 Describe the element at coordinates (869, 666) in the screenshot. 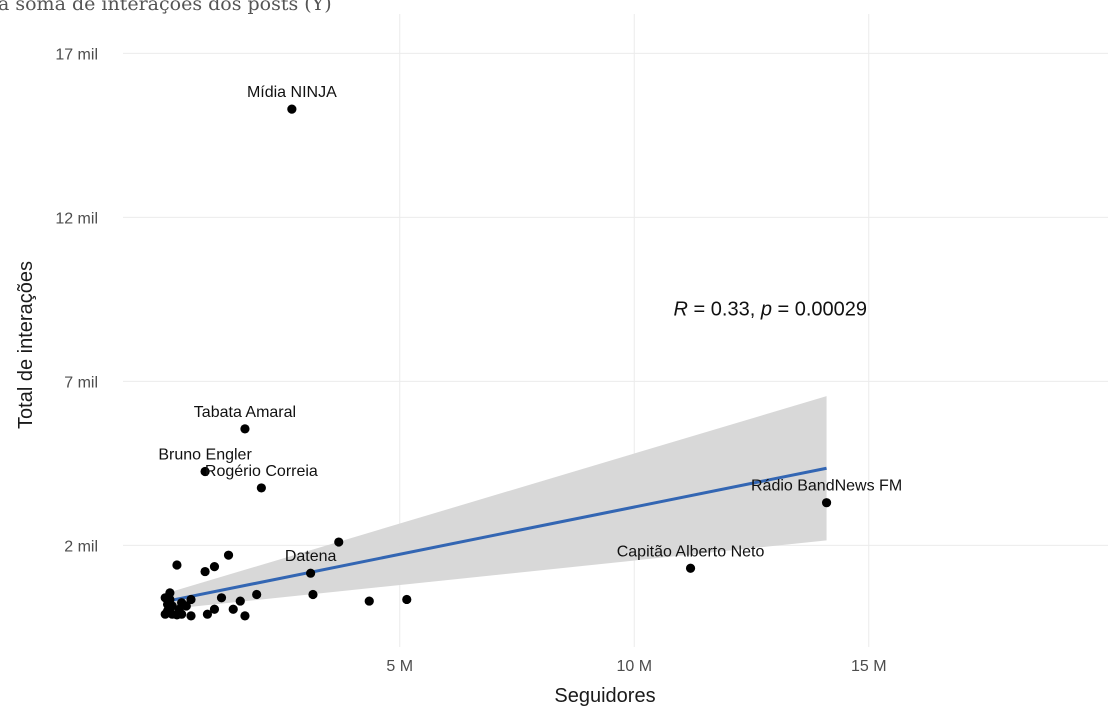

I see `x-tick-label: 15 M` at that location.